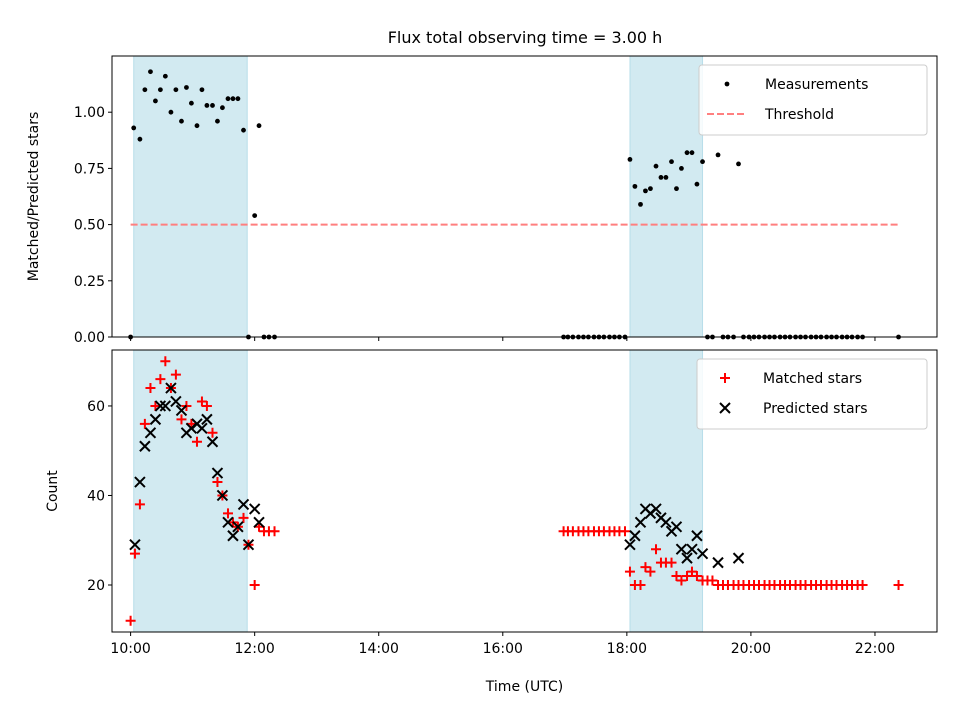 The width and height of the screenshot is (960, 720). Describe the element at coordinates (89, 113) in the screenshot. I see `y-tick-label: 1.00` at that location.